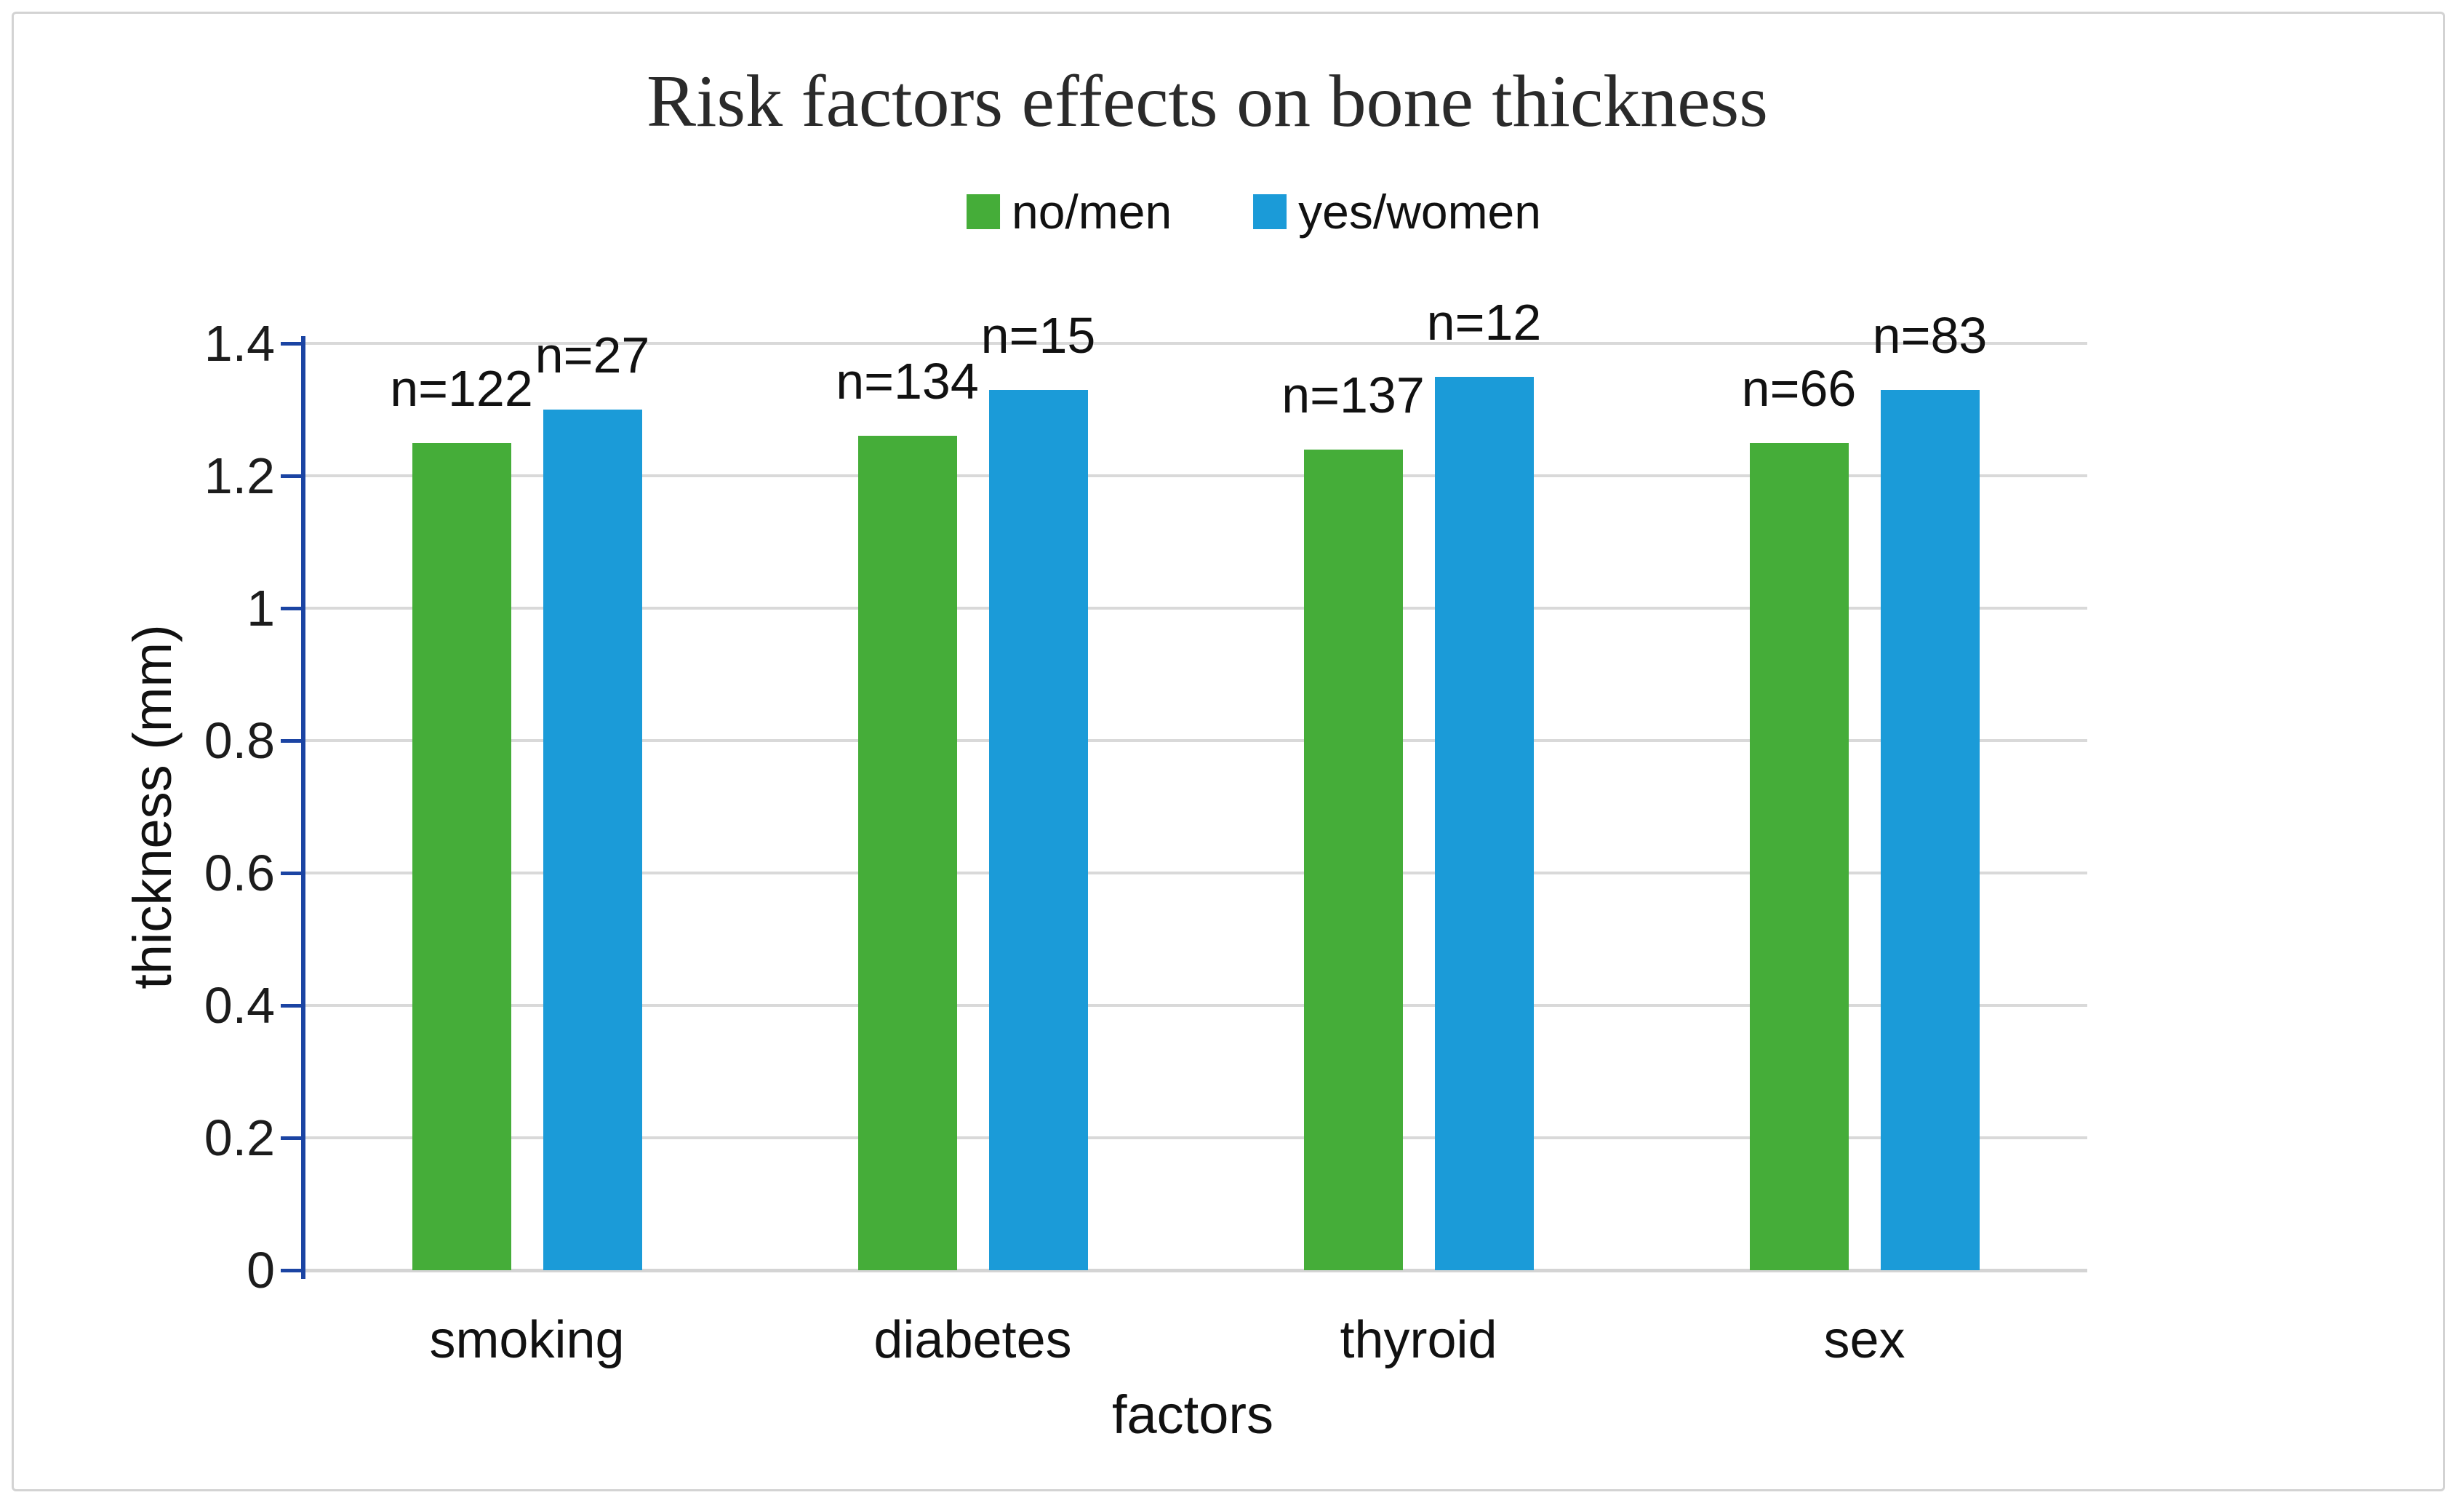 This screenshot has height=1503, width=2464. Describe the element at coordinates (972, 1340) in the screenshot. I see `x-category-label: diabetes` at that location.